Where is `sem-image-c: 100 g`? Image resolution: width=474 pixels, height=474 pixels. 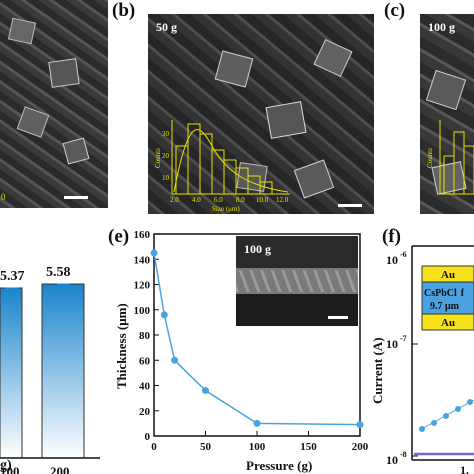
sem-image-c: 100 g is located at coordinates (447, 114).